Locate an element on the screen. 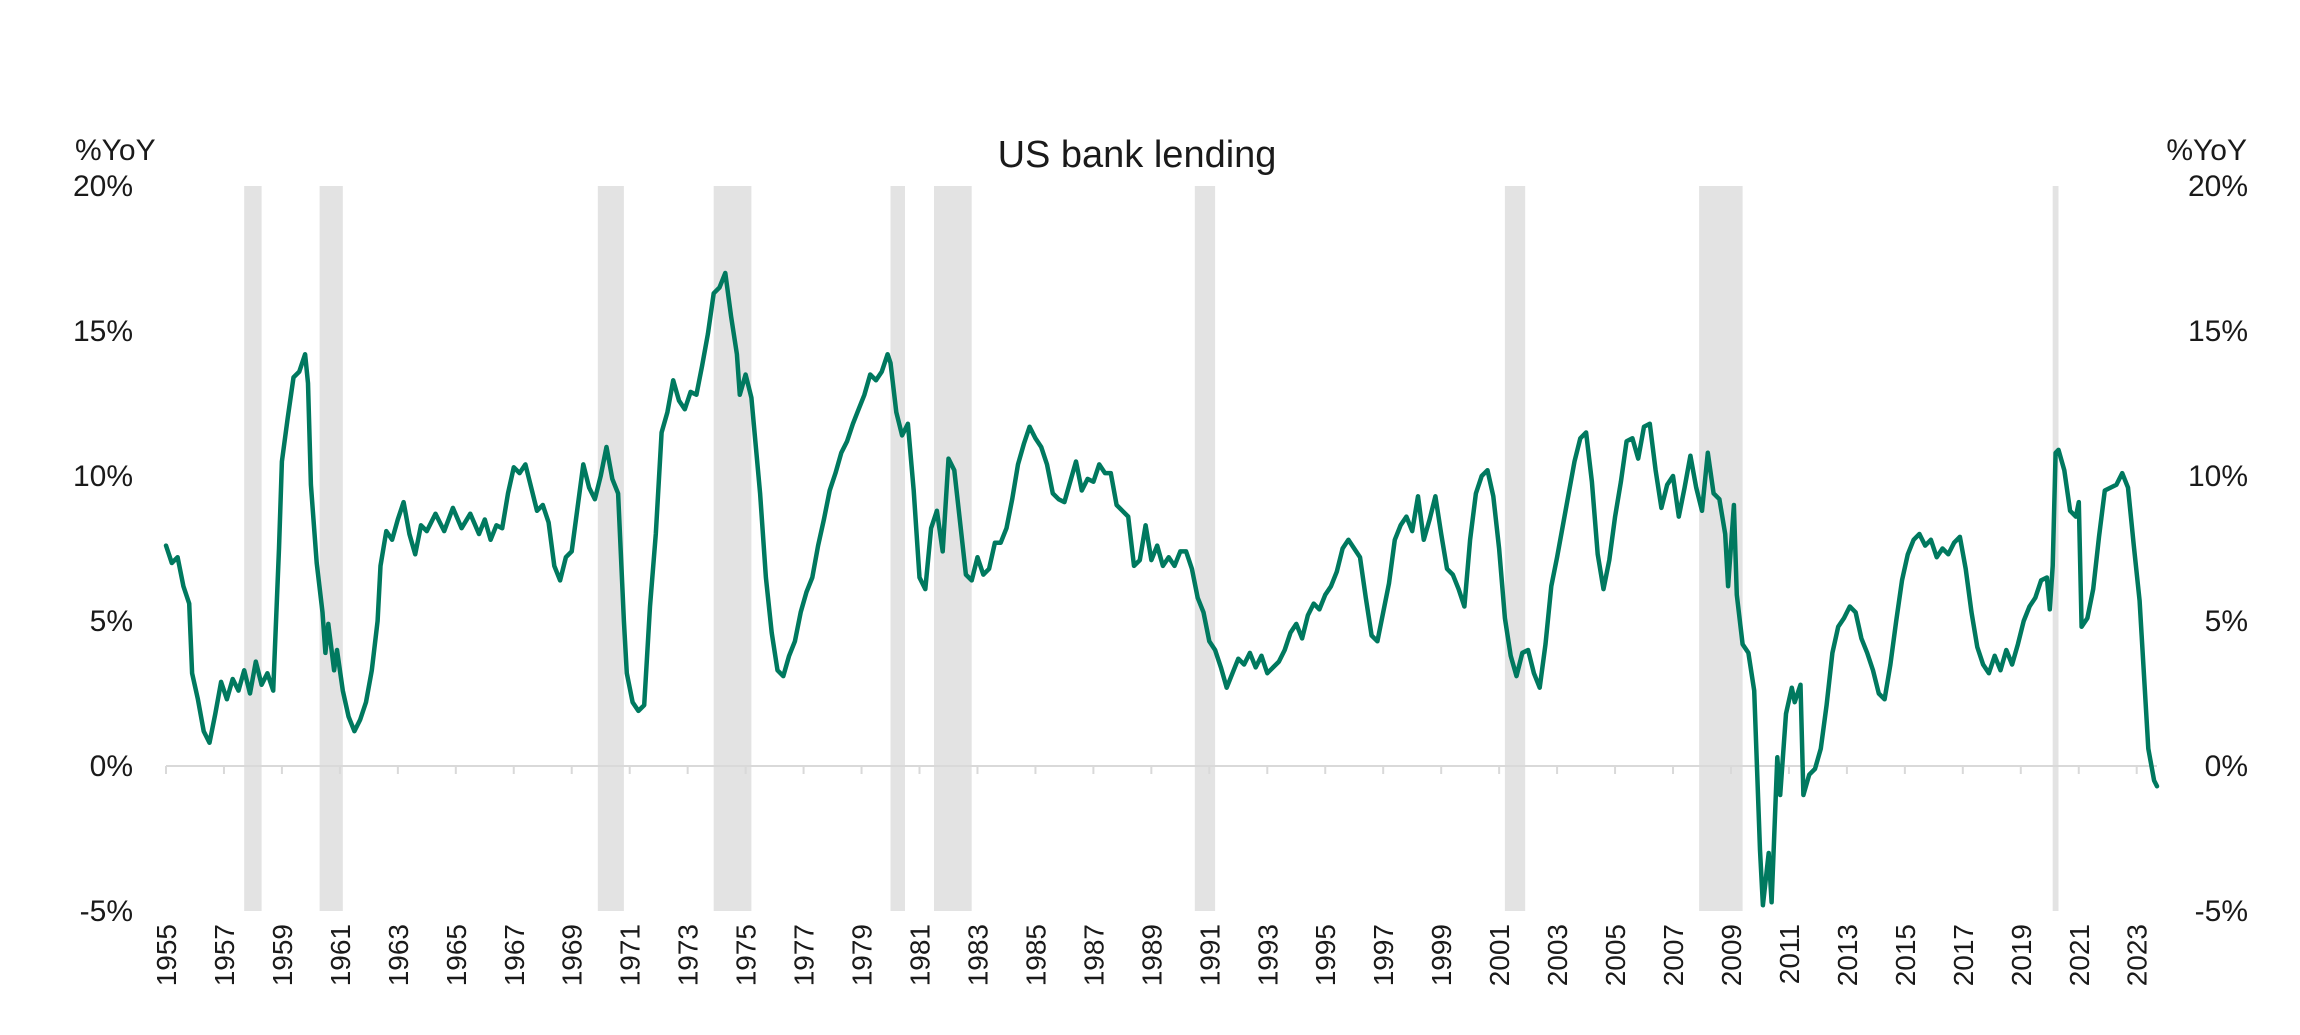 This screenshot has width=2300, height=1035. y-tick-label-left: -5% is located at coordinates (106, 911).